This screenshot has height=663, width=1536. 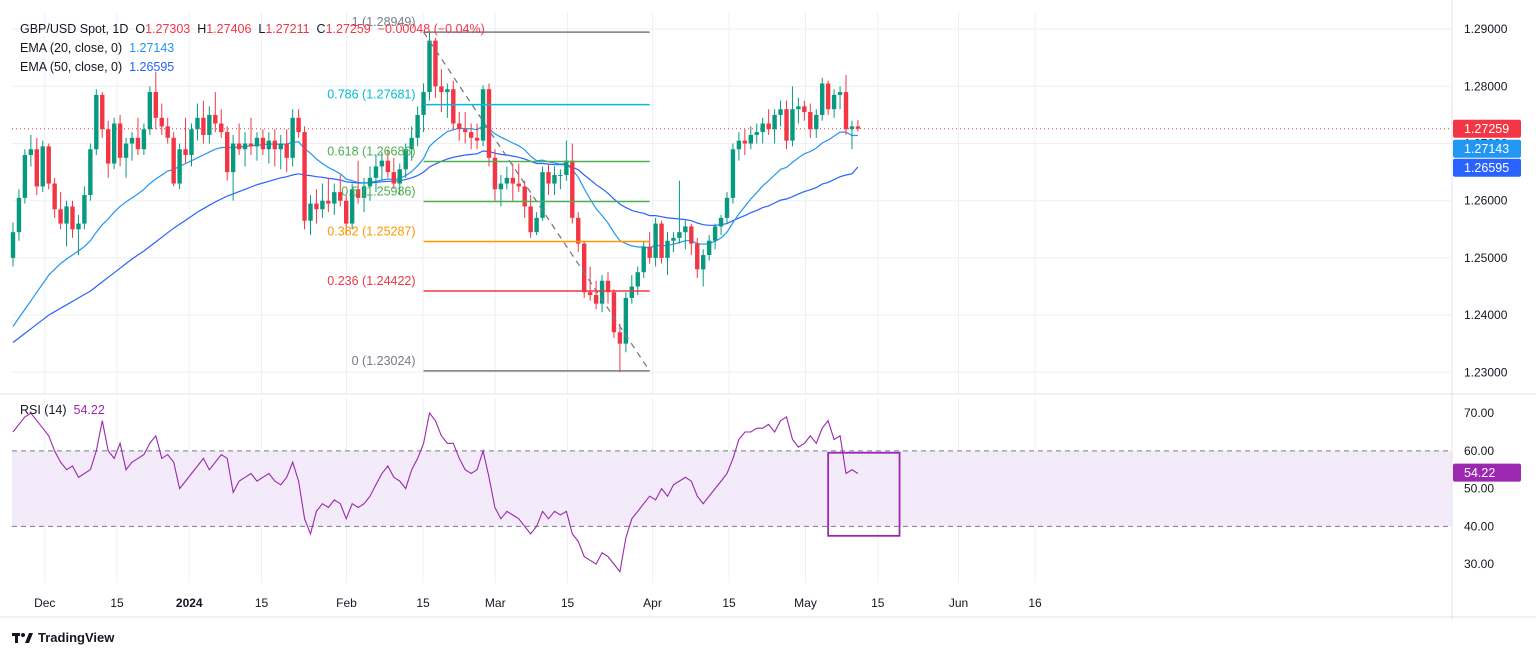 What do you see at coordinates (652, 603) in the screenshot?
I see `time-axis-label: Apr` at bounding box center [652, 603].